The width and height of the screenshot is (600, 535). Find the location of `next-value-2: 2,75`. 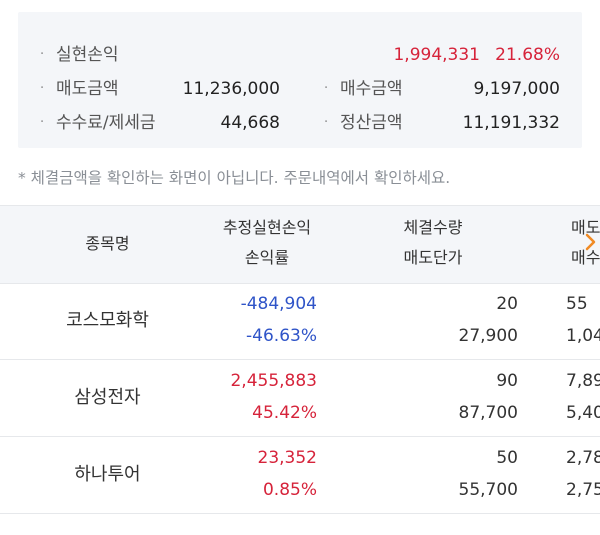

next-value-2: 2,75 is located at coordinates (583, 490).